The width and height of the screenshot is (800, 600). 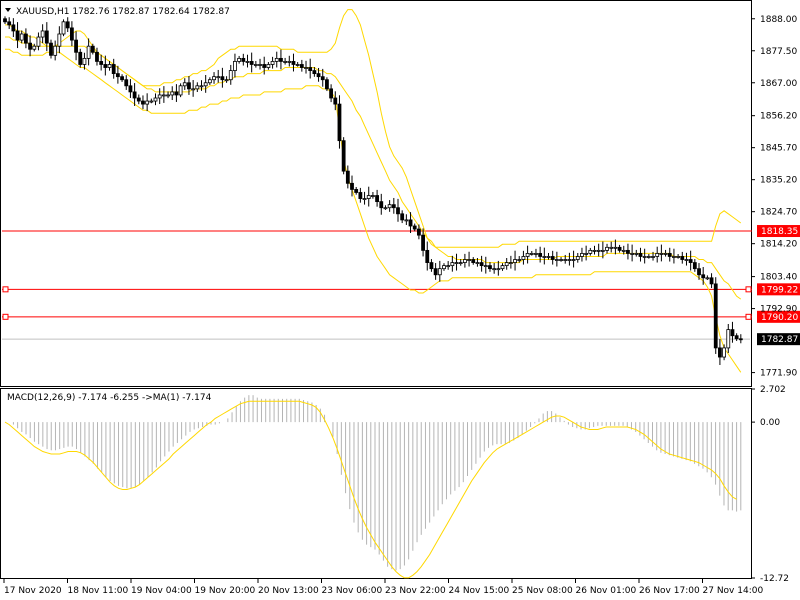 I want to click on y-tick-label: 1877.50, so click(x=778, y=52).